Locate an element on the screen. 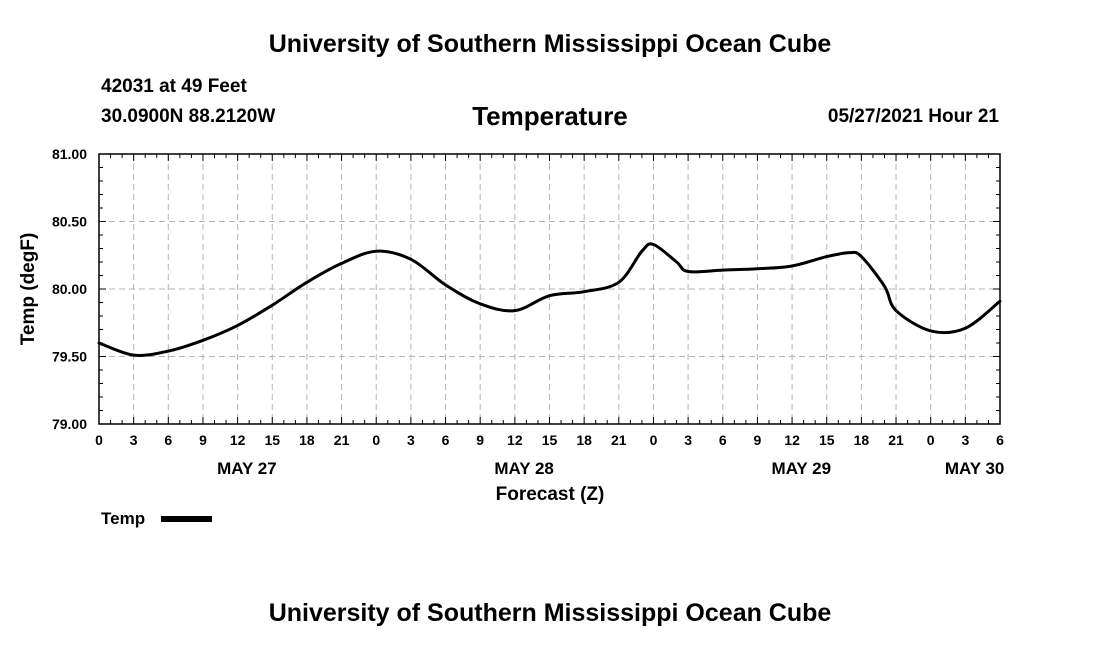 This screenshot has width=1100, height=650. x-day-label: MAY 30 is located at coordinates (975, 468).